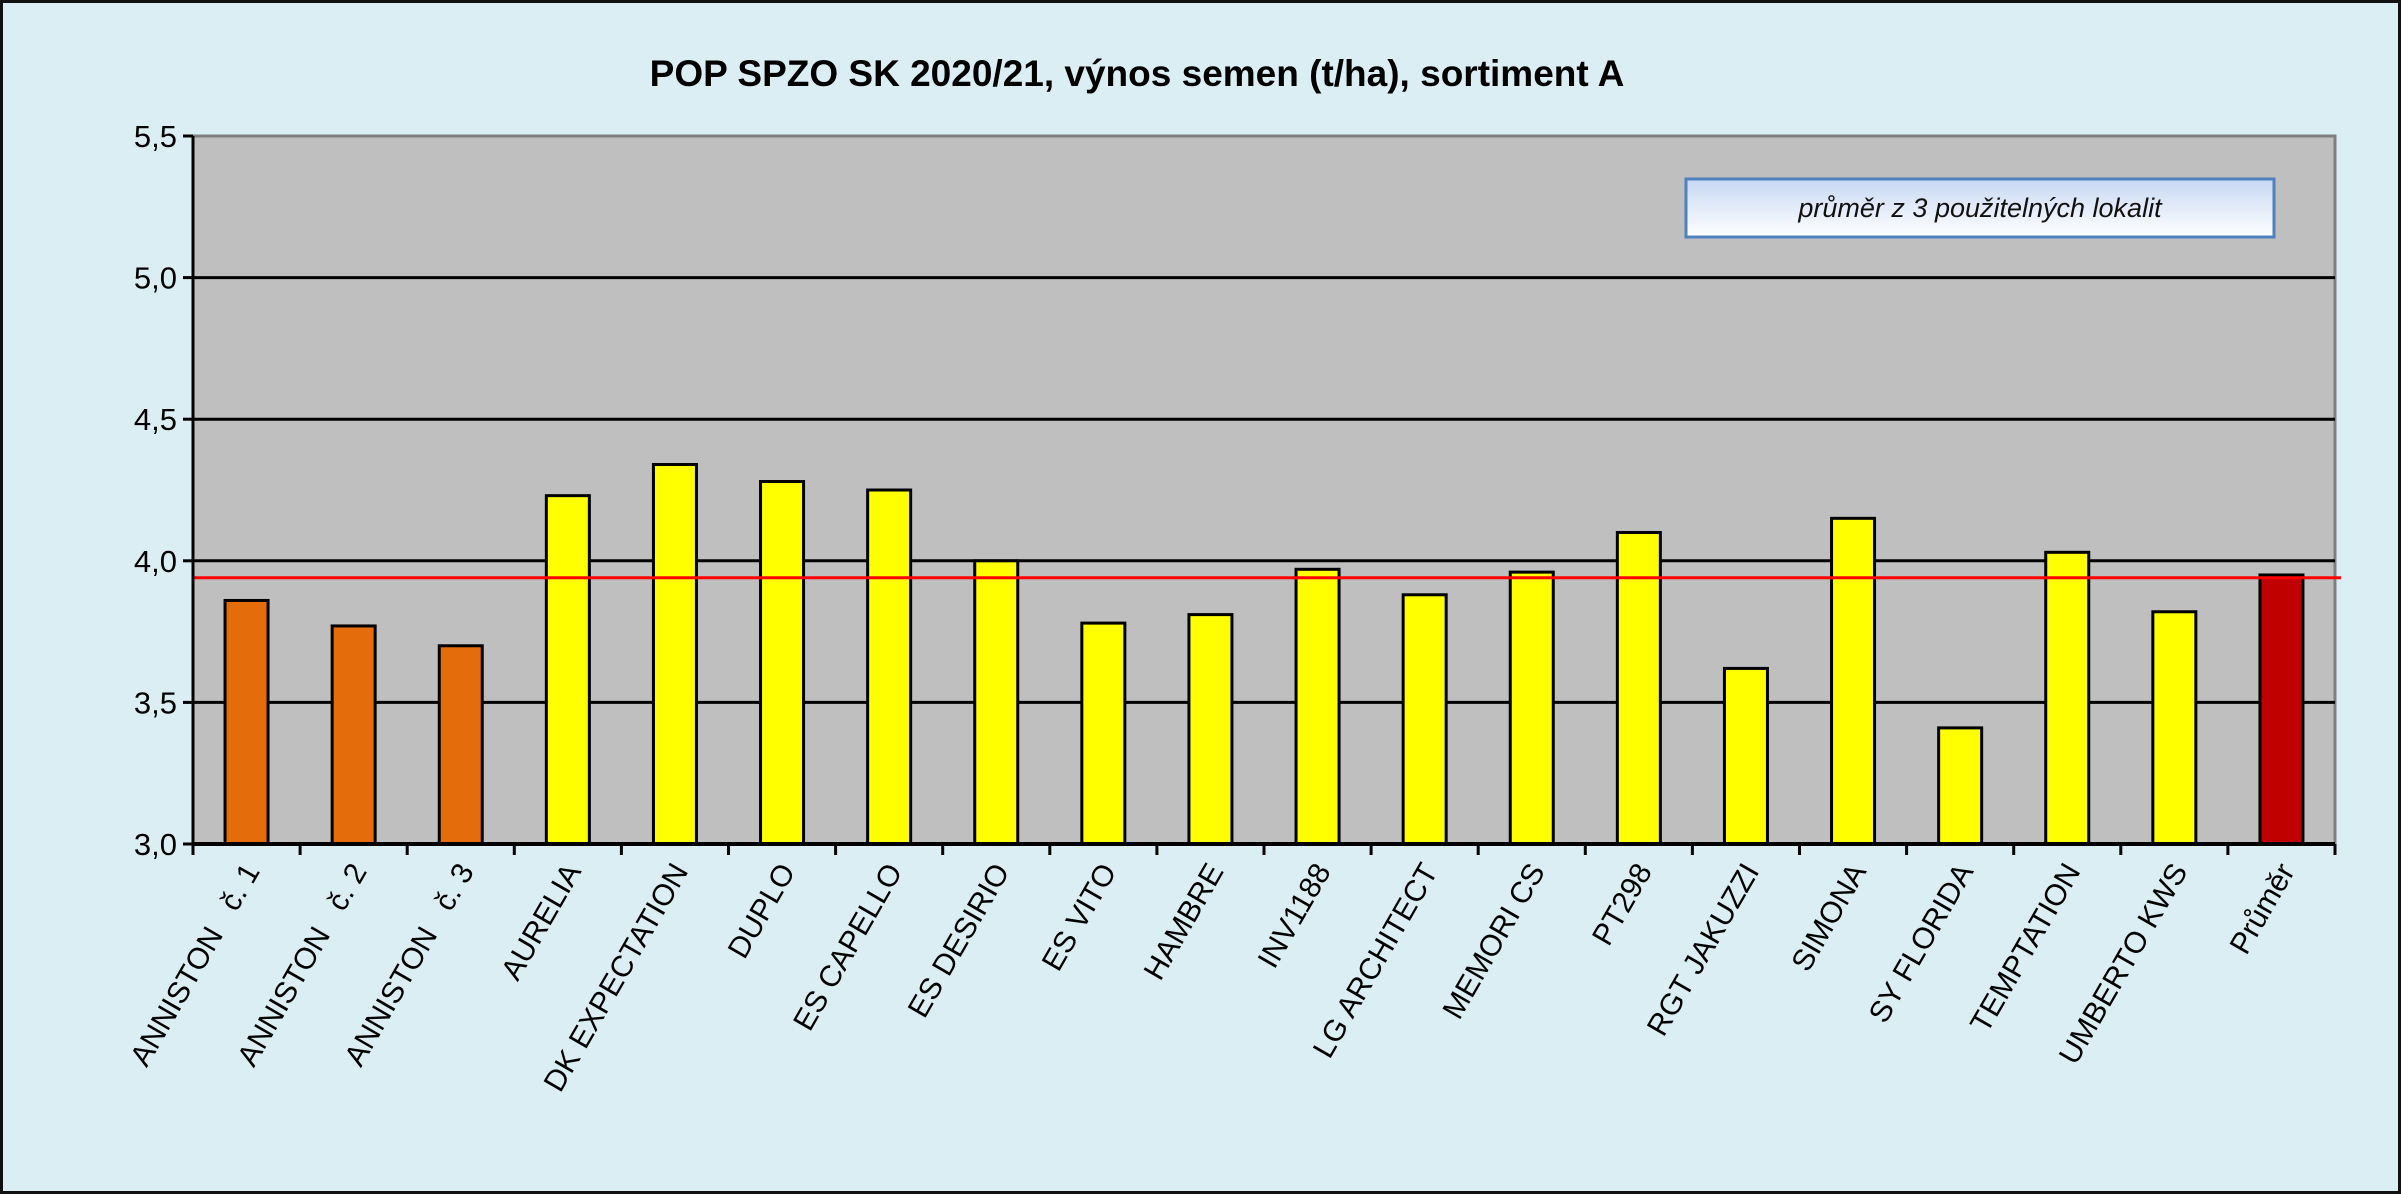 The width and height of the screenshot is (2401, 1197). Describe the element at coordinates (541, 922) in the screenshot. I see `category-label: AURELIA` at that location.